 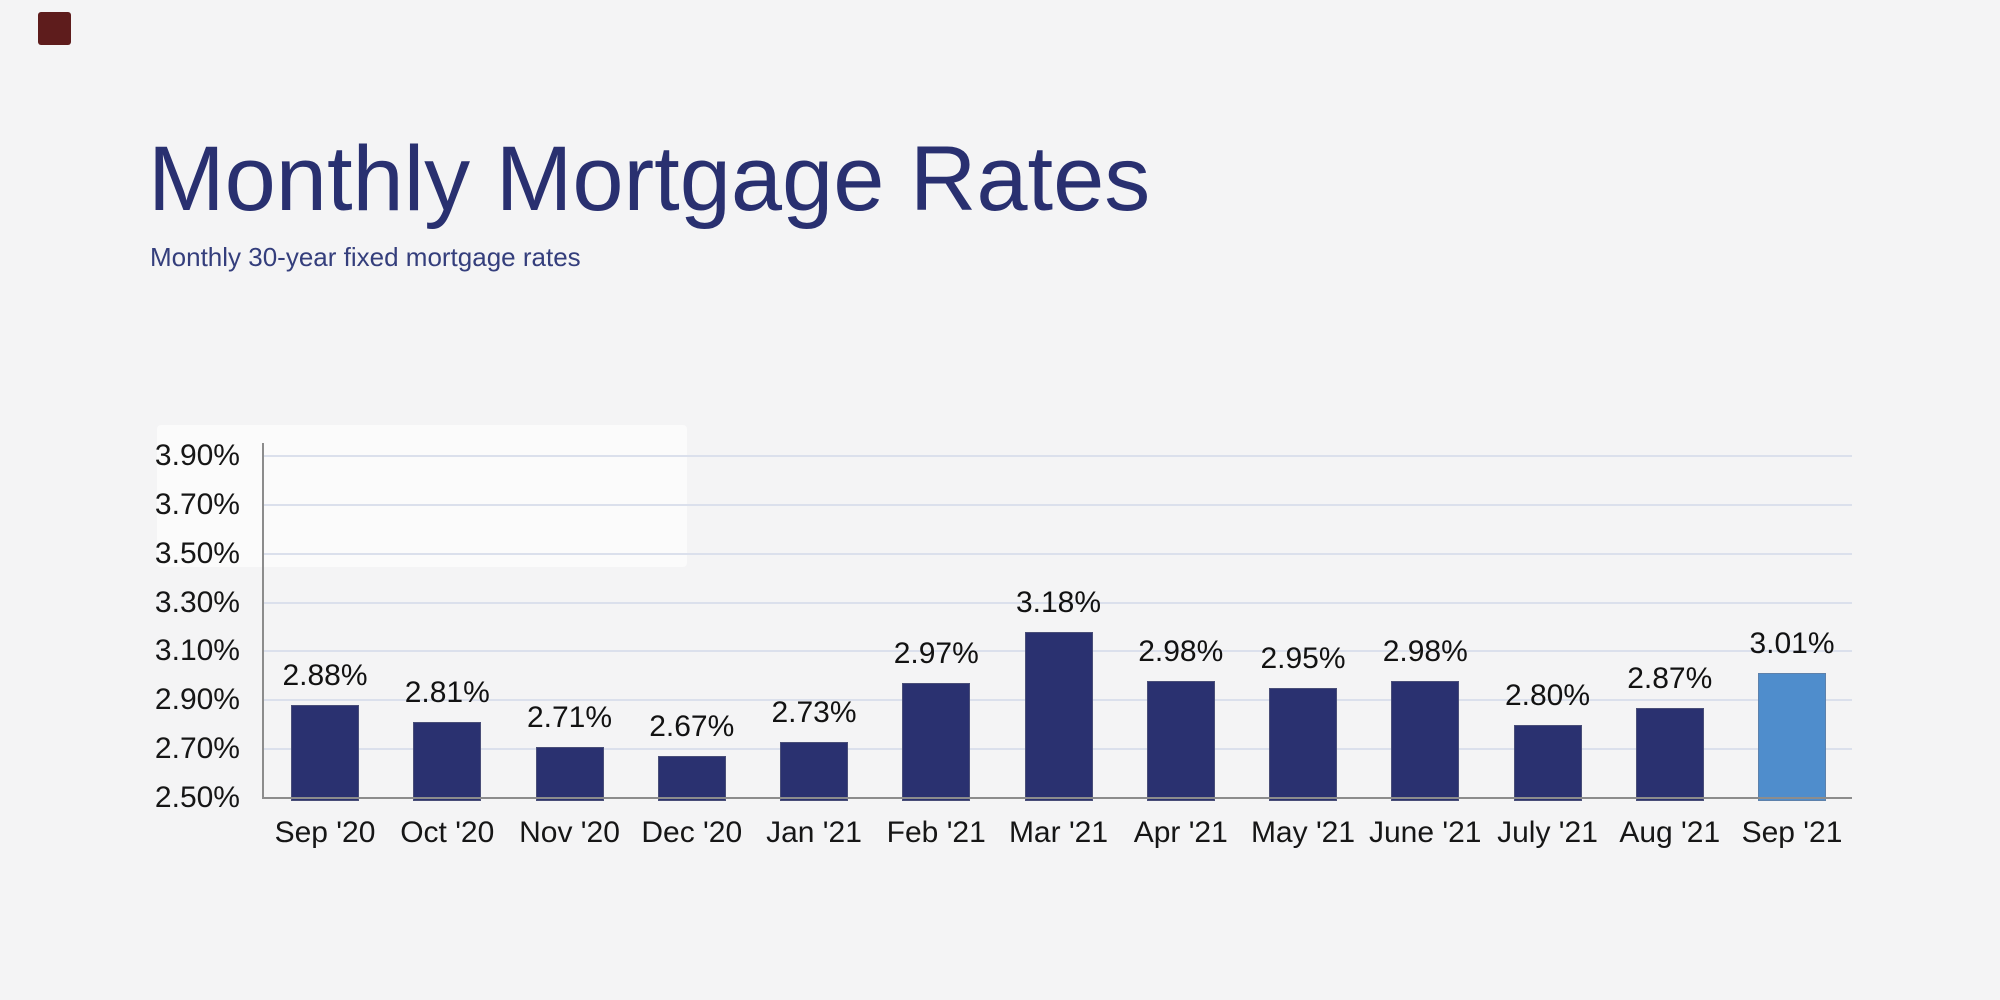 I want to click on y-axis-tick-label: 3.50%, so click(x=197, y=553).